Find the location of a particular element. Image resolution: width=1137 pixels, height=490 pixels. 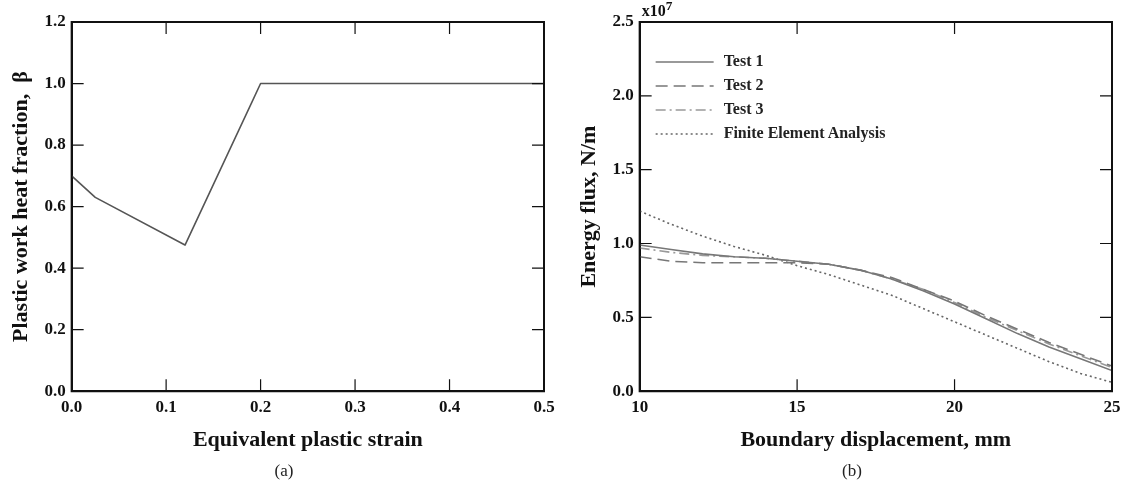

x-tick-label: 0.2 is located at coordinates (260, 406).